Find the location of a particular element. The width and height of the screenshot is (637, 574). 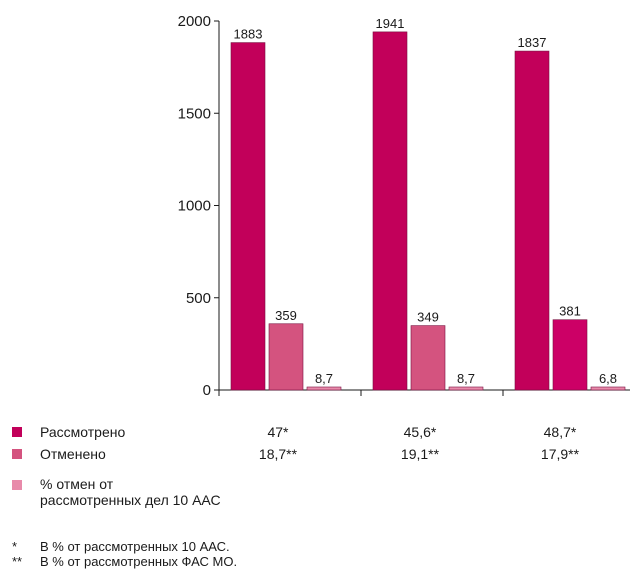

y-tick-label: 1500 is located at coordinates (194, 113).